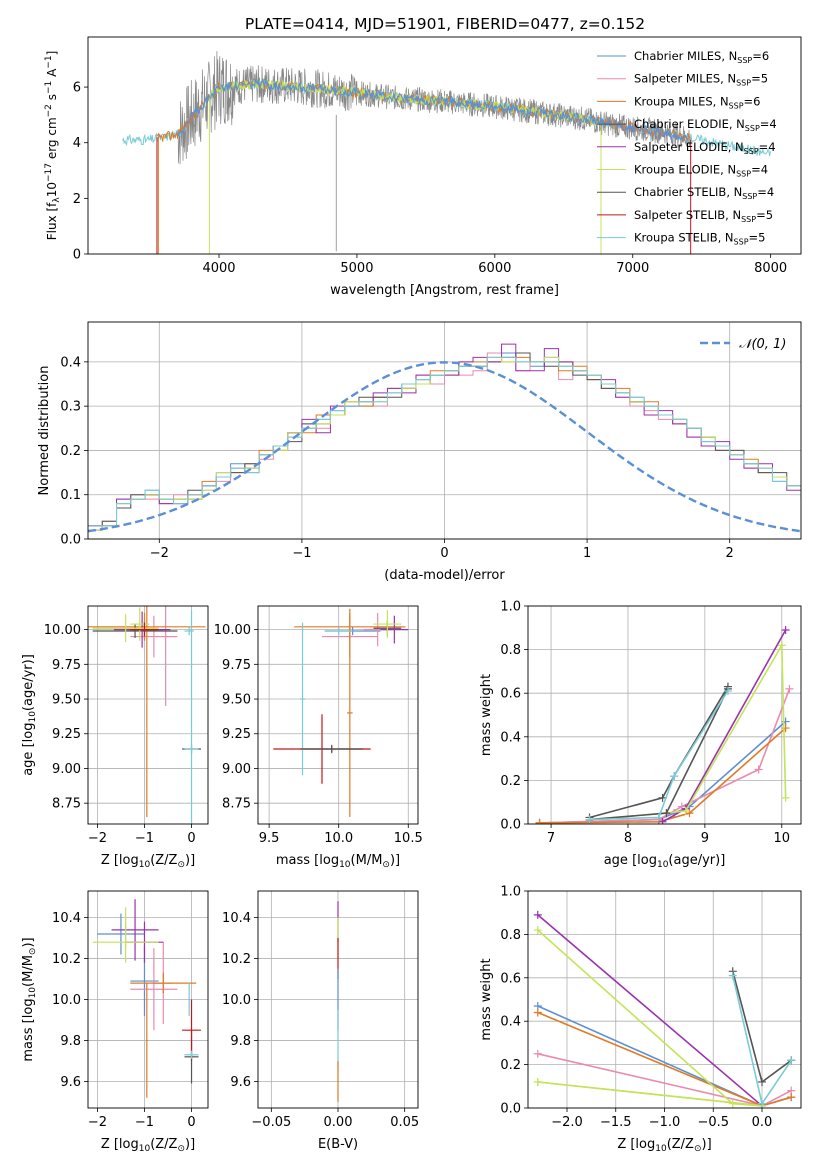  Describe the element at coordinates (356, 268) in the screenshot. I see `x-tick-label: 5000` at that location.